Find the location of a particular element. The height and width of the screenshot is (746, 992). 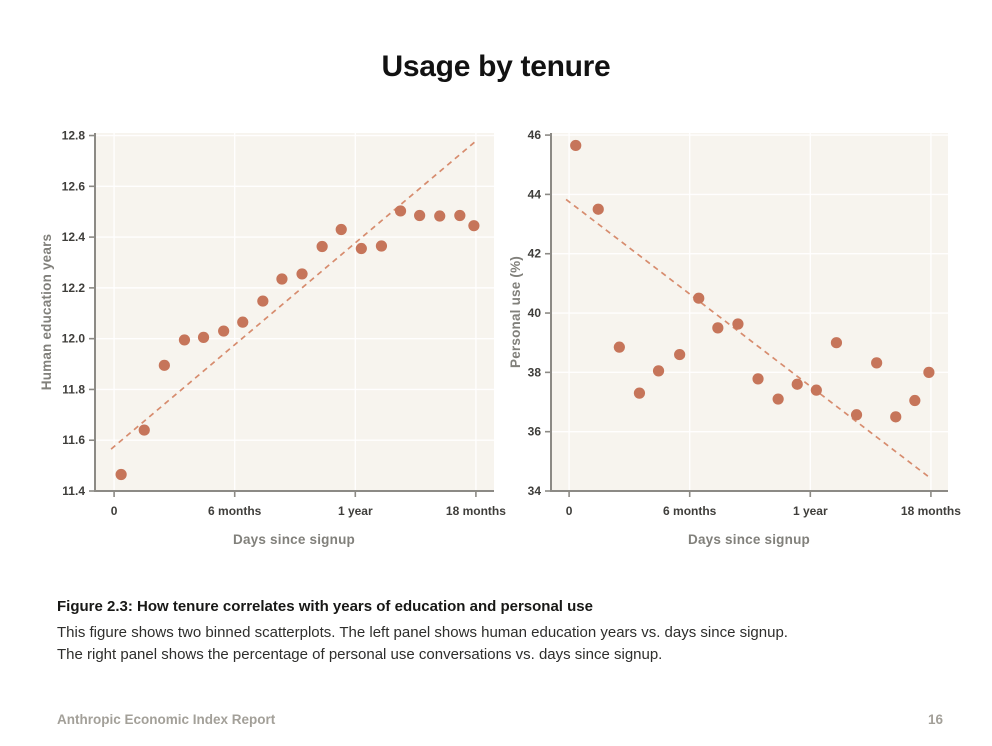

y-tick-label: 12.6 is located at coordinates (74, 186).